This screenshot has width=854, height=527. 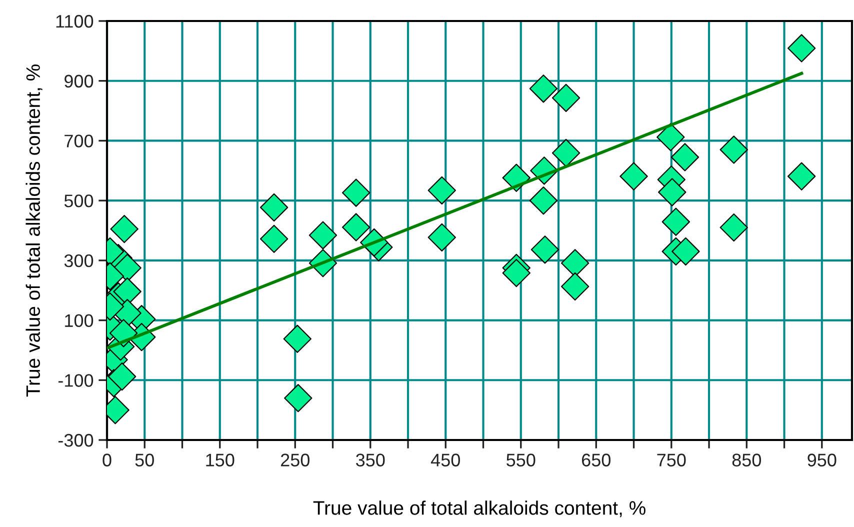 What do you see at coordinates (370, 460) in the screenshot?
I see `x-tick-label: 350` at bounding box center [370, 460].